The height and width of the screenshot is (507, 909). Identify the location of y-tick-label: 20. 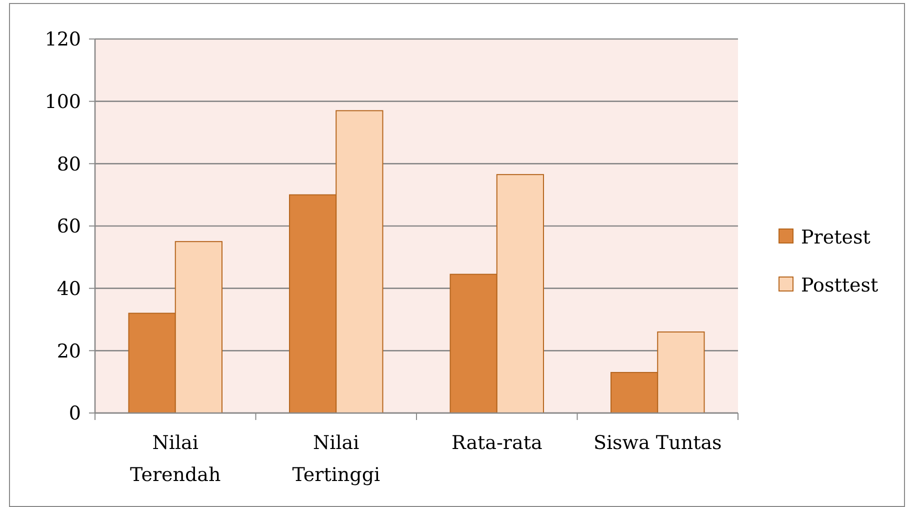
(68, 351).